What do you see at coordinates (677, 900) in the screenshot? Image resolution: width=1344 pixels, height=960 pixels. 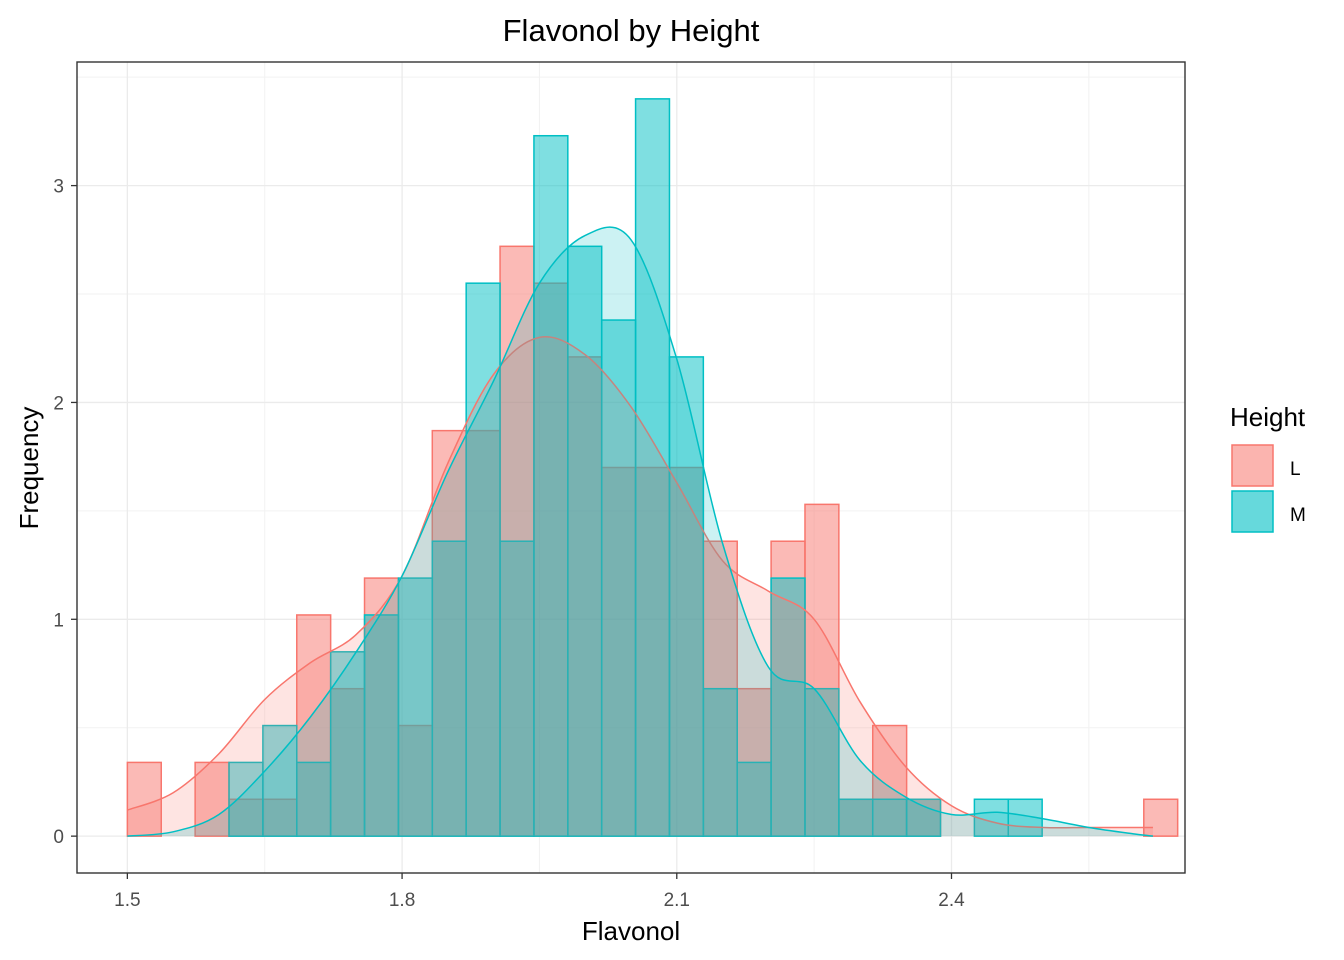 I see `x-tick-label: 2.1` at bounding box center [677, 900].